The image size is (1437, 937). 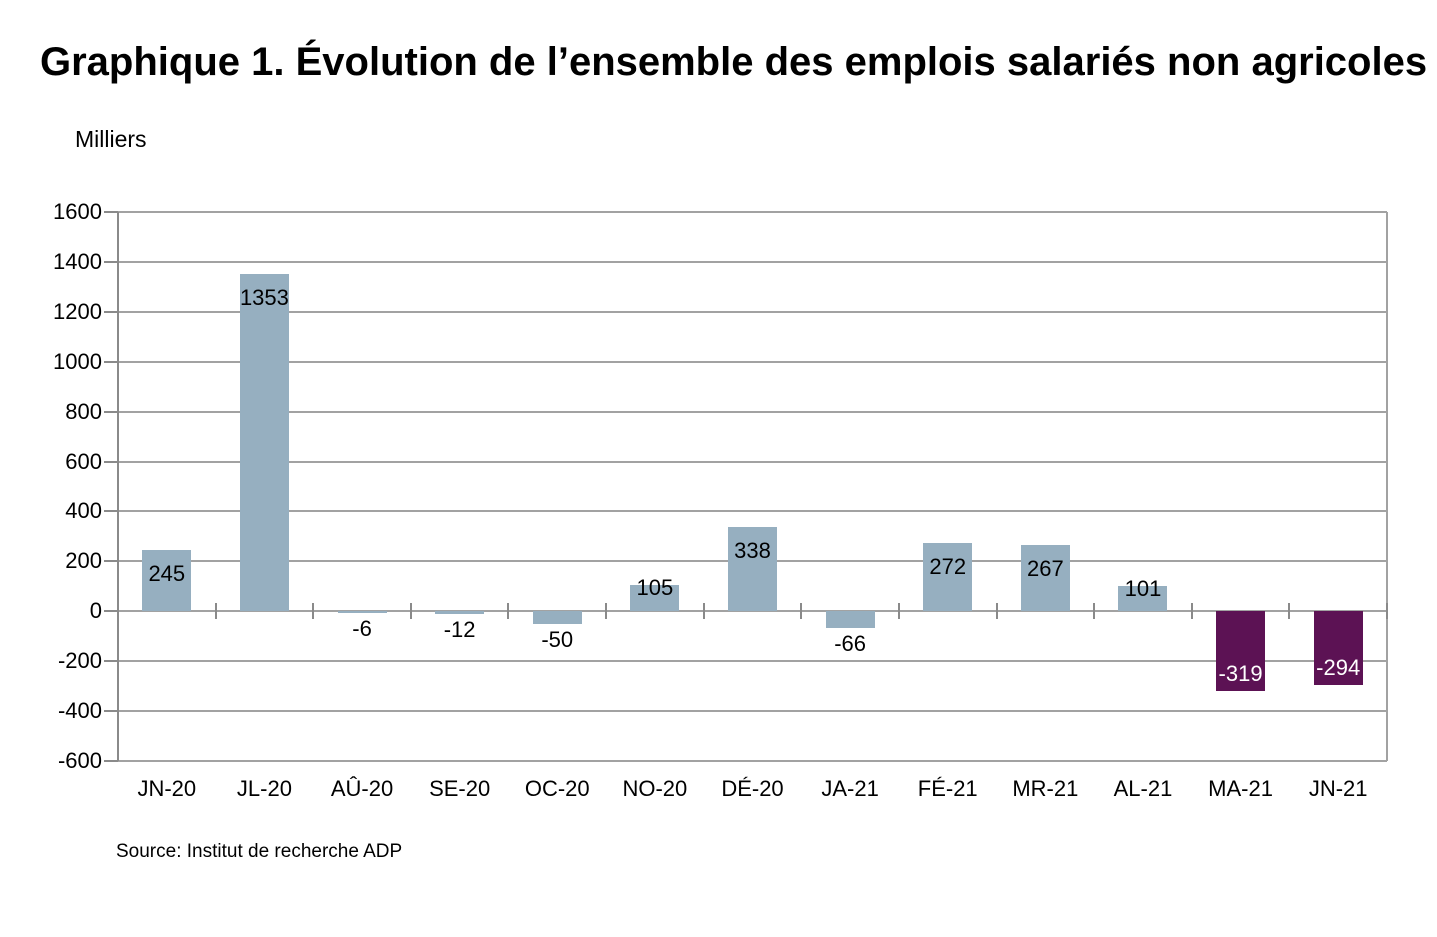 I want to click on bar-value-label: 101, so click(x=1143, y=589).